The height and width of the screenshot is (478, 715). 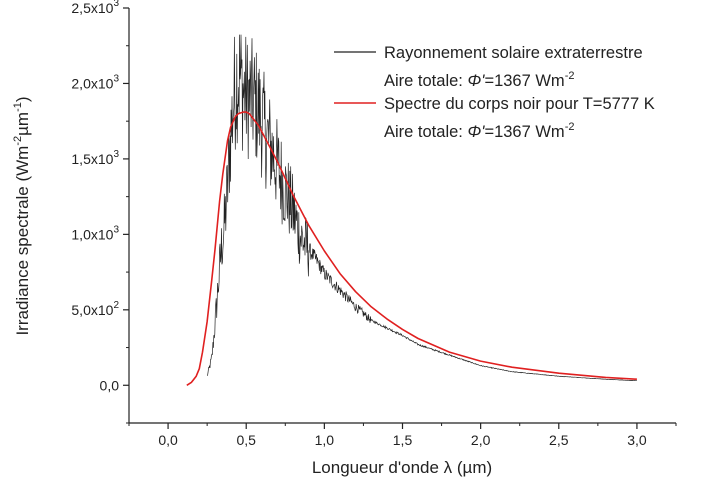 I want to click on x-tick-label: 2,0, so click(x=481, y=440).